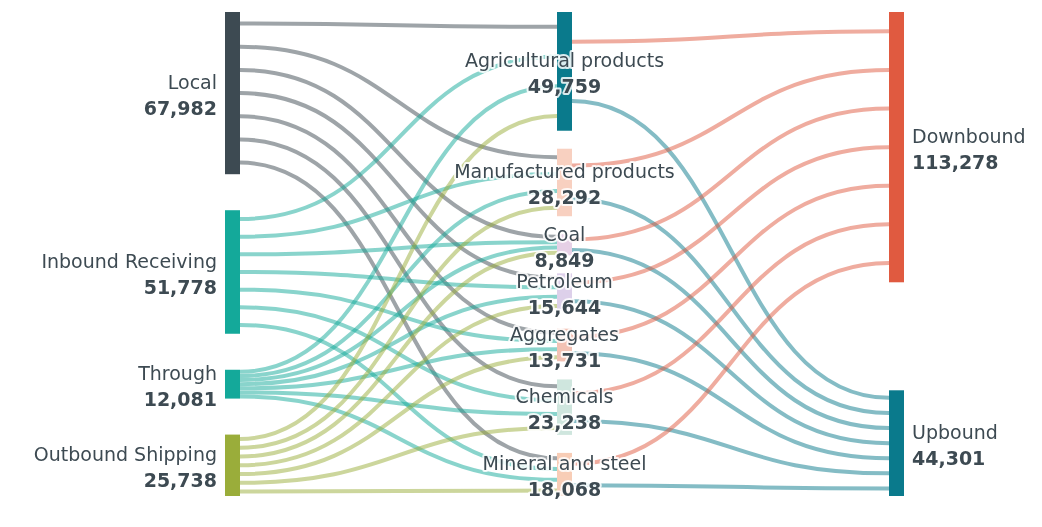 The image size is (1042, 527). Describe the element at coordinates (969, 136) in the screenshot. I see `category-label: Downbound` at that location.